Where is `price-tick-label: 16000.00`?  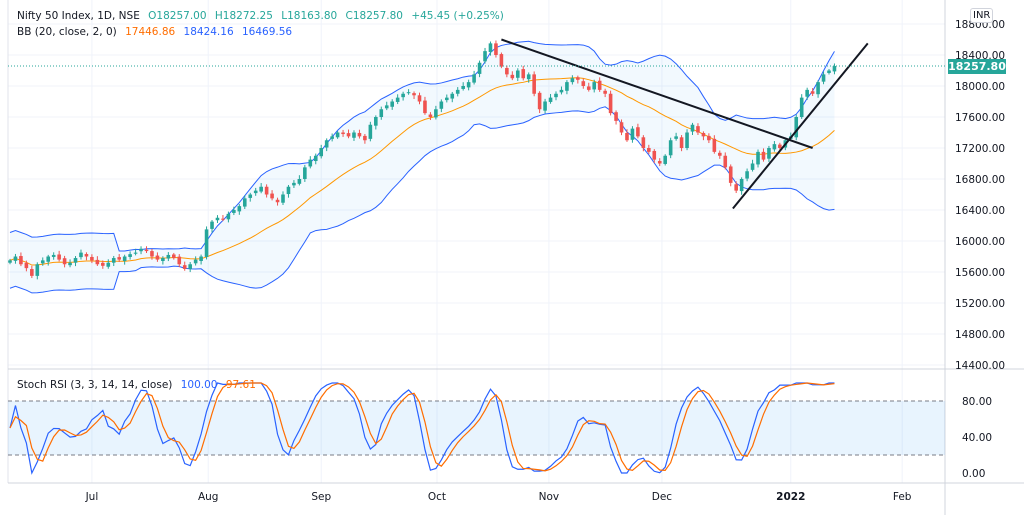 price-tick-label: 16000.00 is located at coordinates (980, 242).